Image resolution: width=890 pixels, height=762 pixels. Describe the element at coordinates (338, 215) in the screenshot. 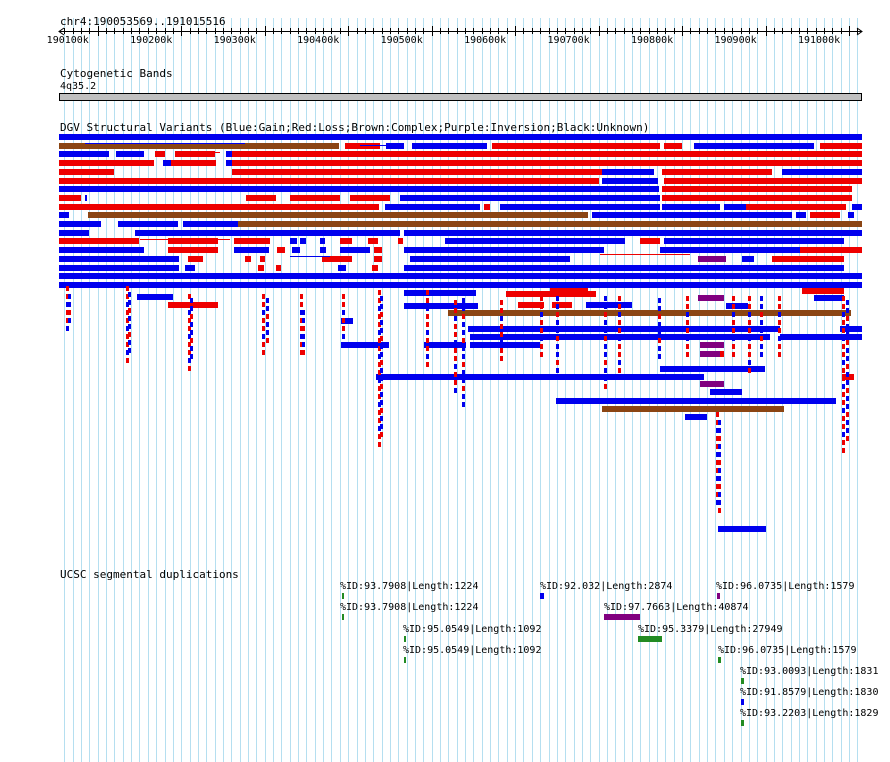

I see `sv-complex-feature` at that location.